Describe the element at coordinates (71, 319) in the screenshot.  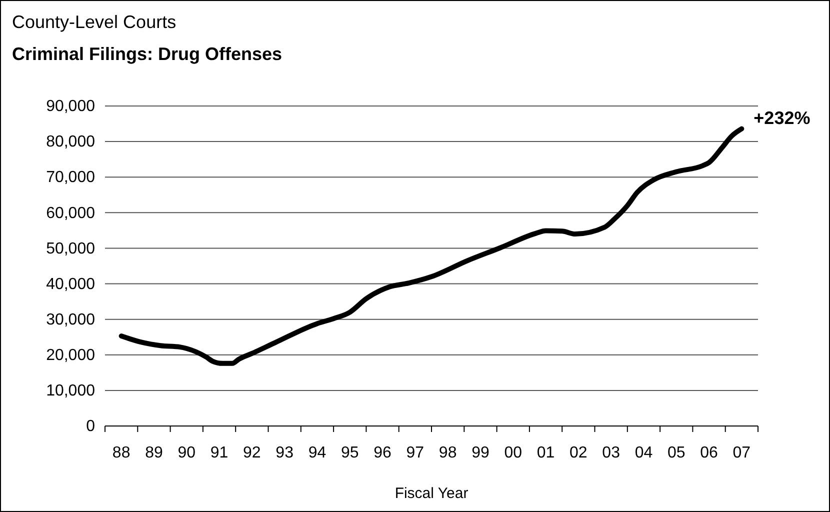
I see `y-tick-label: 30,000` at that location.